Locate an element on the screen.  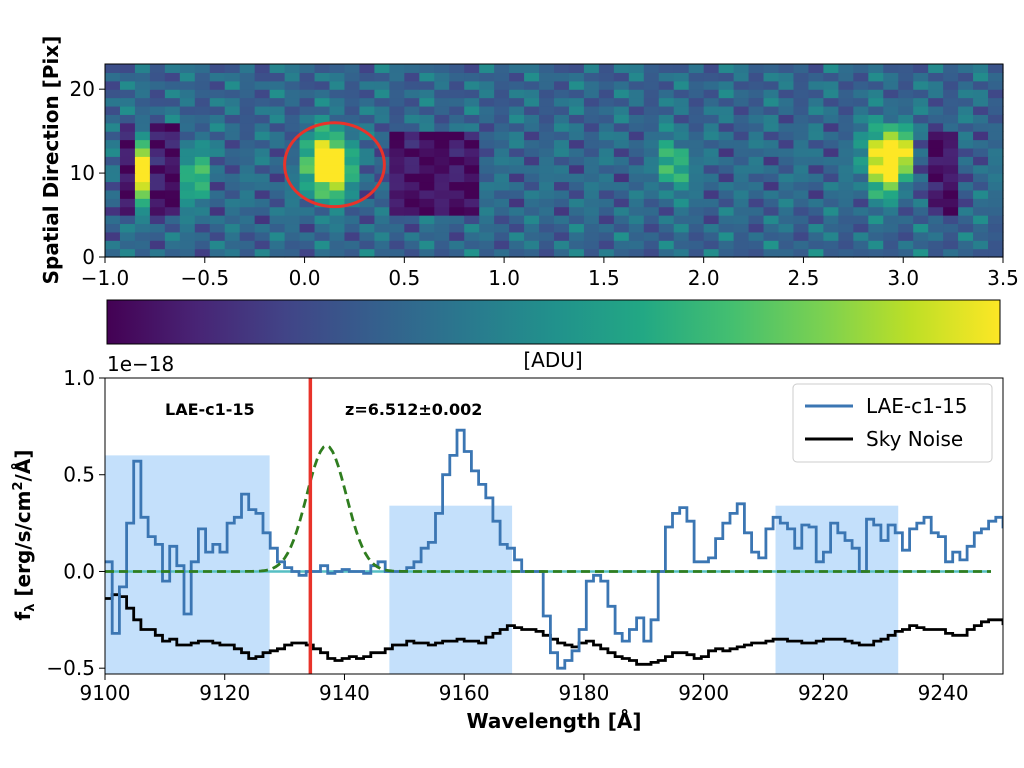
spectrum-y-ticks: −0.5 0.0 0.5 1.0 is located at coordinates (75, 523).